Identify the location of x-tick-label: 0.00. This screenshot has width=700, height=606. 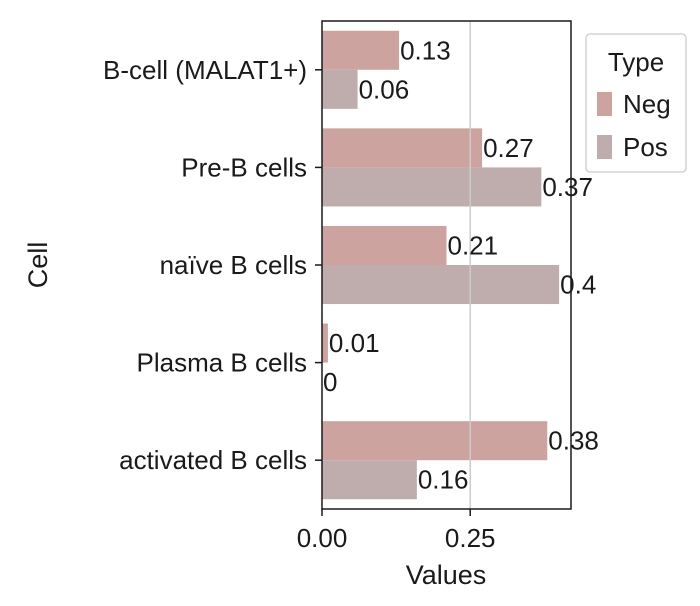
(322, 538).